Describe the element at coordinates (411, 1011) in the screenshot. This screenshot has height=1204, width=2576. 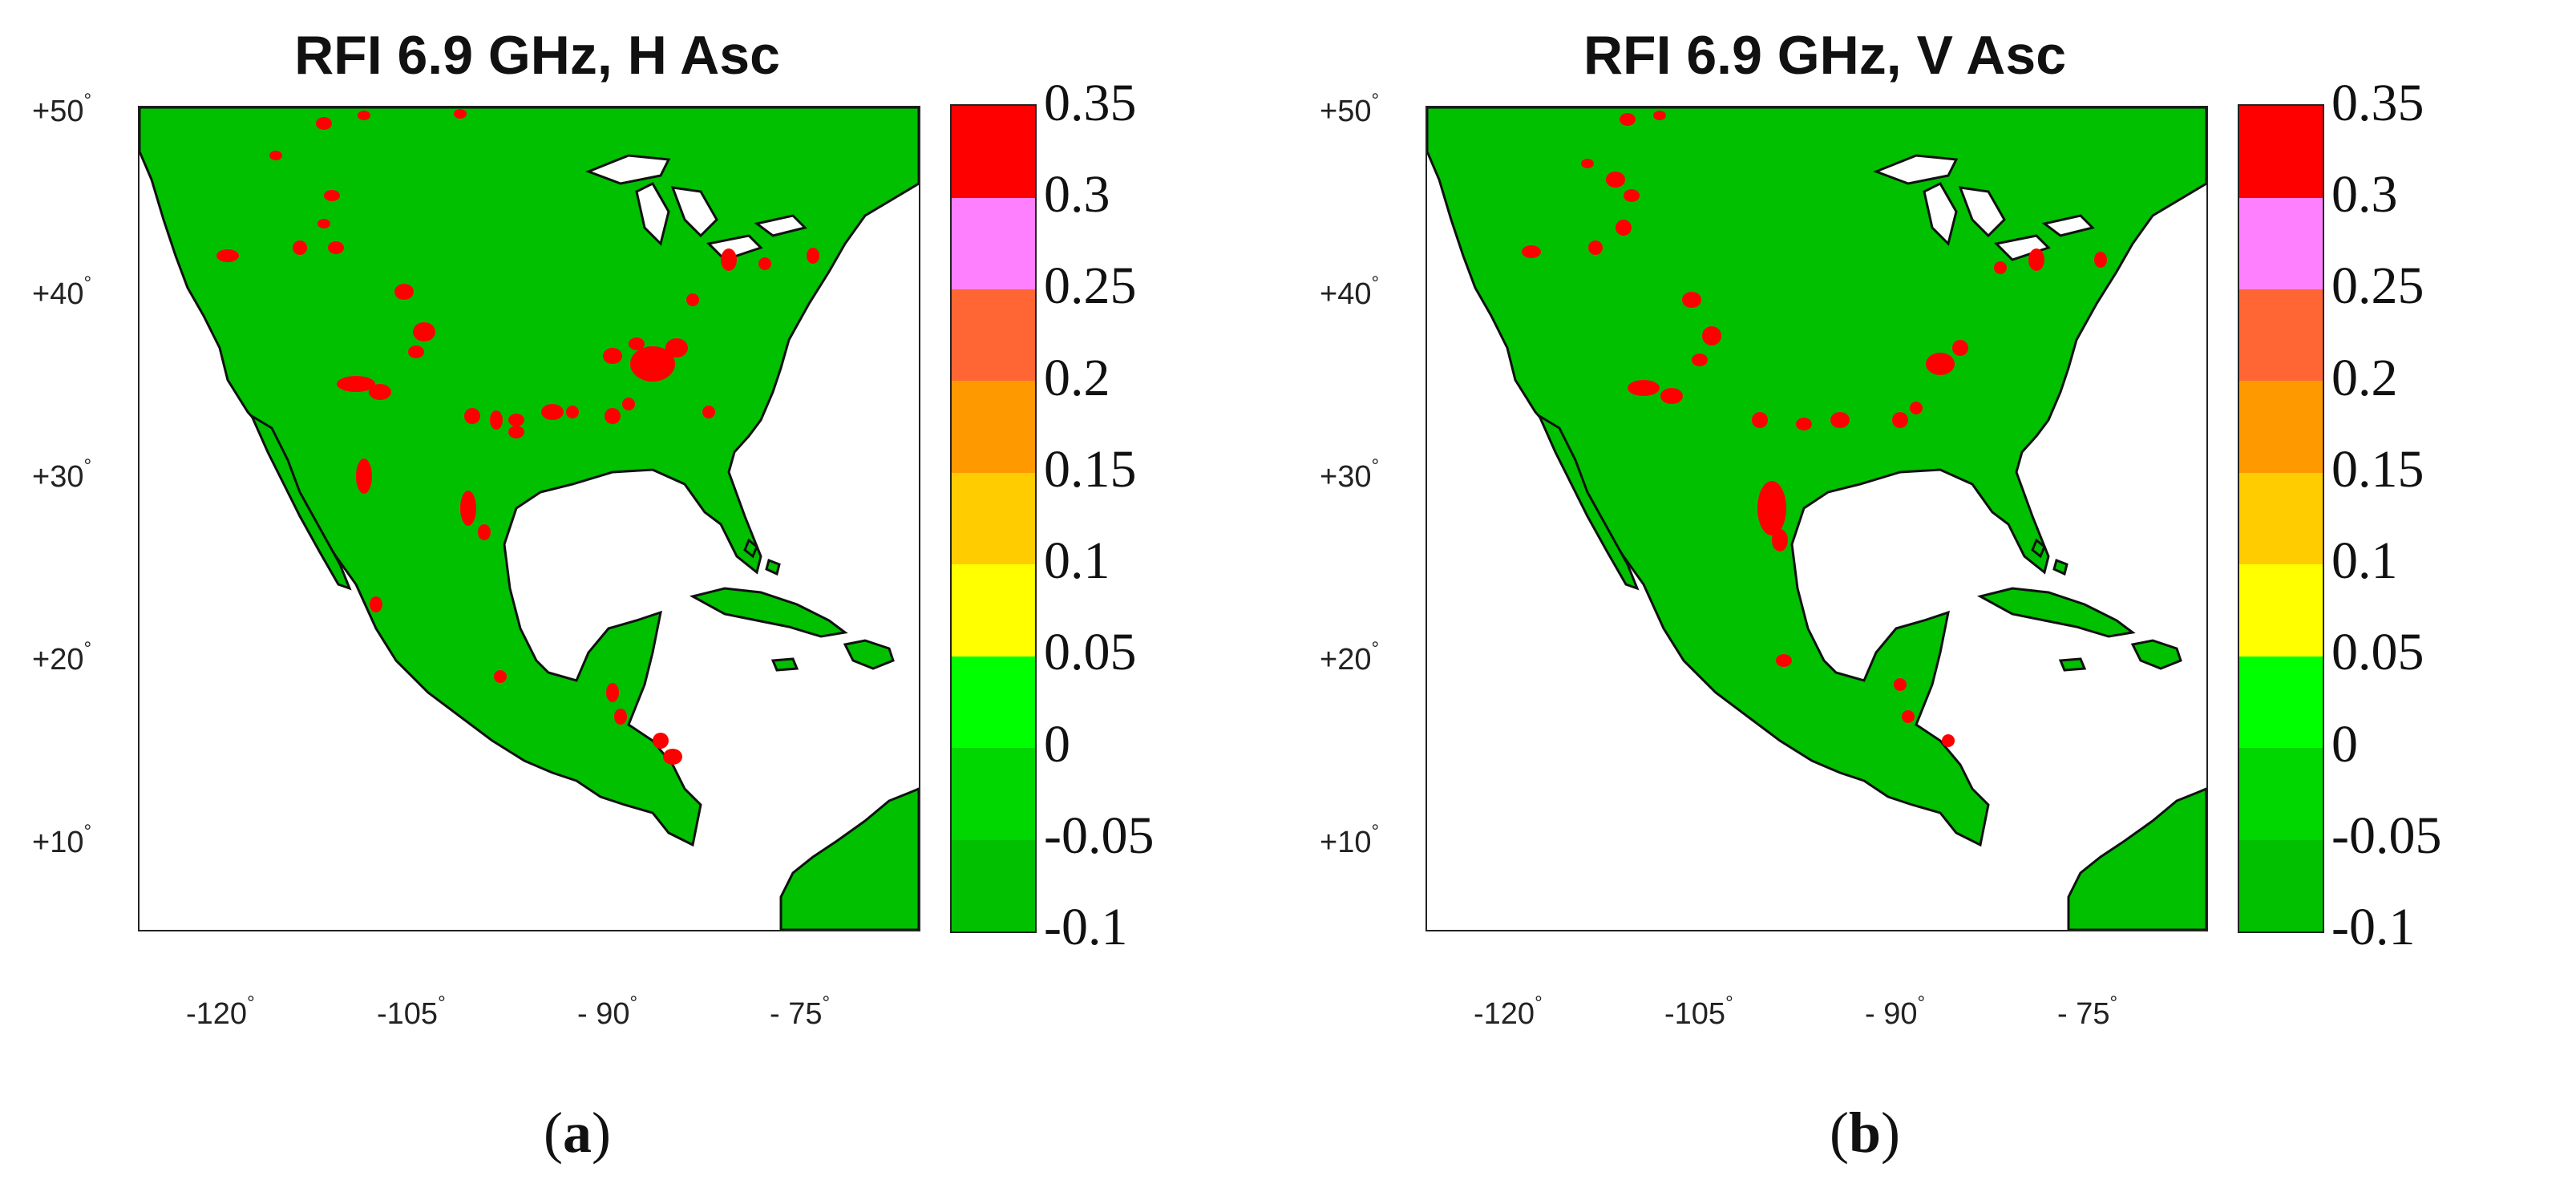
I see `lon-tick-label: -105°` at that location.